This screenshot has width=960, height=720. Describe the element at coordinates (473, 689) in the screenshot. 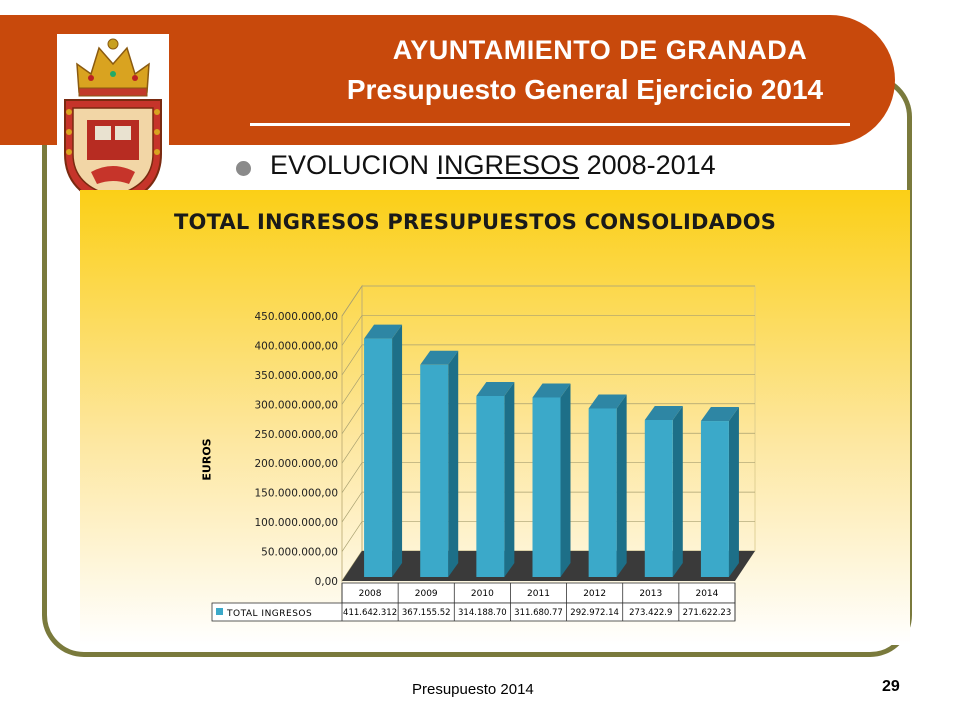

I see `footer-text: Presupuesto 2014` at that location.